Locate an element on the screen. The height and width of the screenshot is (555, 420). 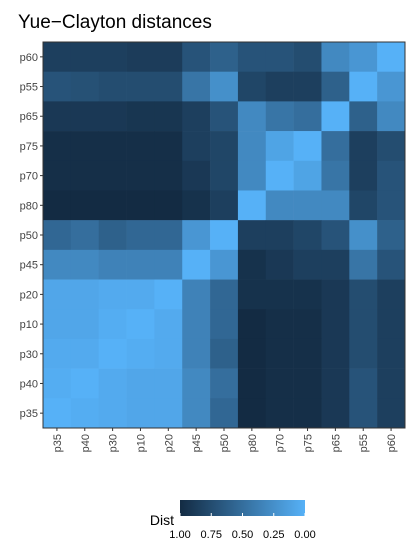
x-tick-label: p60 is located at coordinates (392, 443).